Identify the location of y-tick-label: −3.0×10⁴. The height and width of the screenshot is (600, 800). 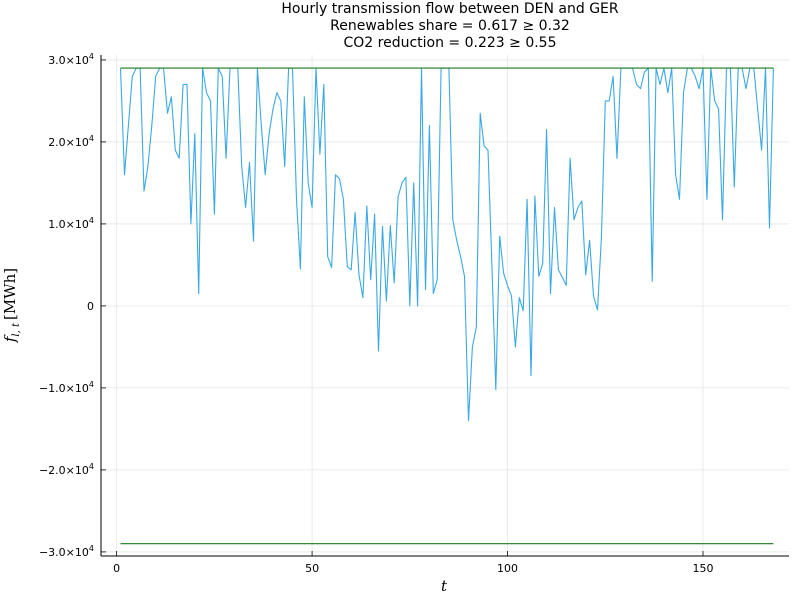
(66, 551).